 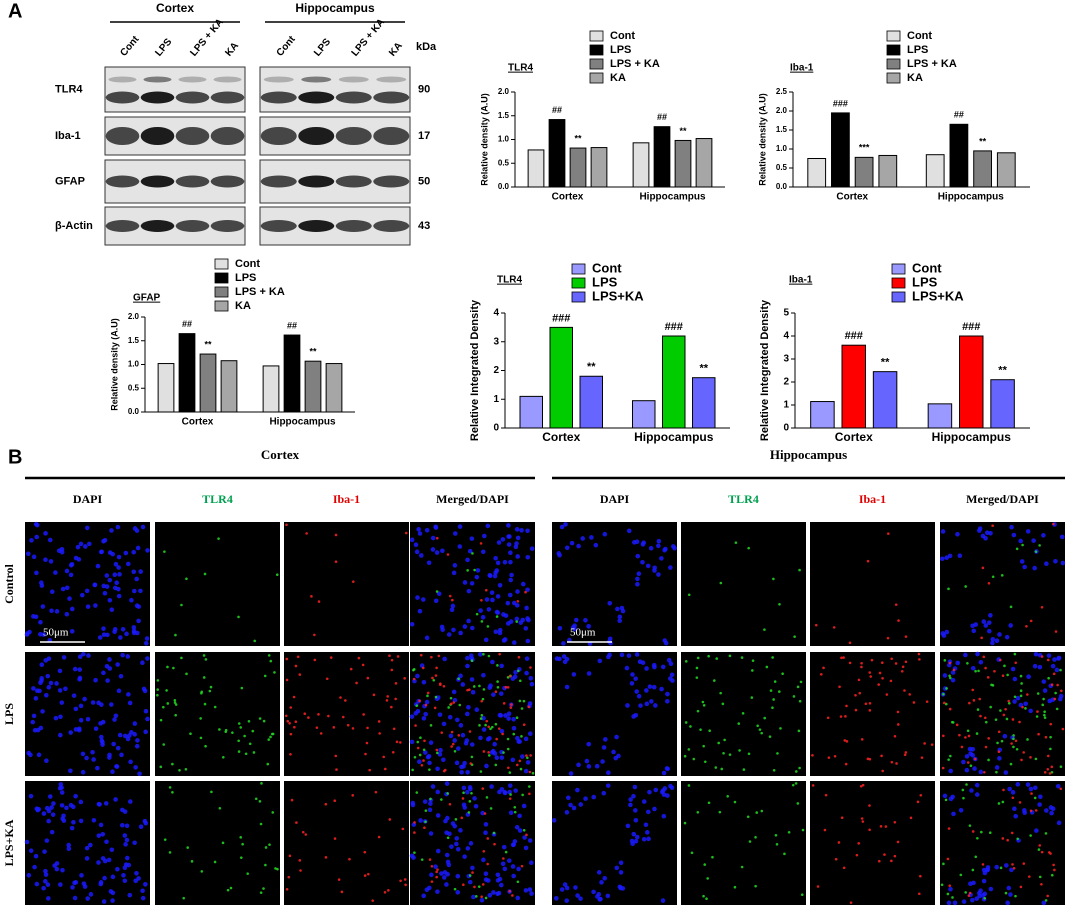 What do you see at coordinates (504, 115) in the screenshot?
I see `y-tick-label: 1.5` at bounding box center [504, 115].